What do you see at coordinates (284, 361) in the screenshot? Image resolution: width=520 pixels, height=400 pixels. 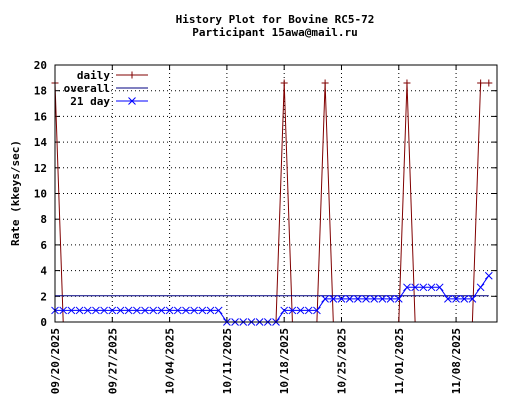 I see `x-tick-label: 10/18/2025` at bounding box center [284, 361].